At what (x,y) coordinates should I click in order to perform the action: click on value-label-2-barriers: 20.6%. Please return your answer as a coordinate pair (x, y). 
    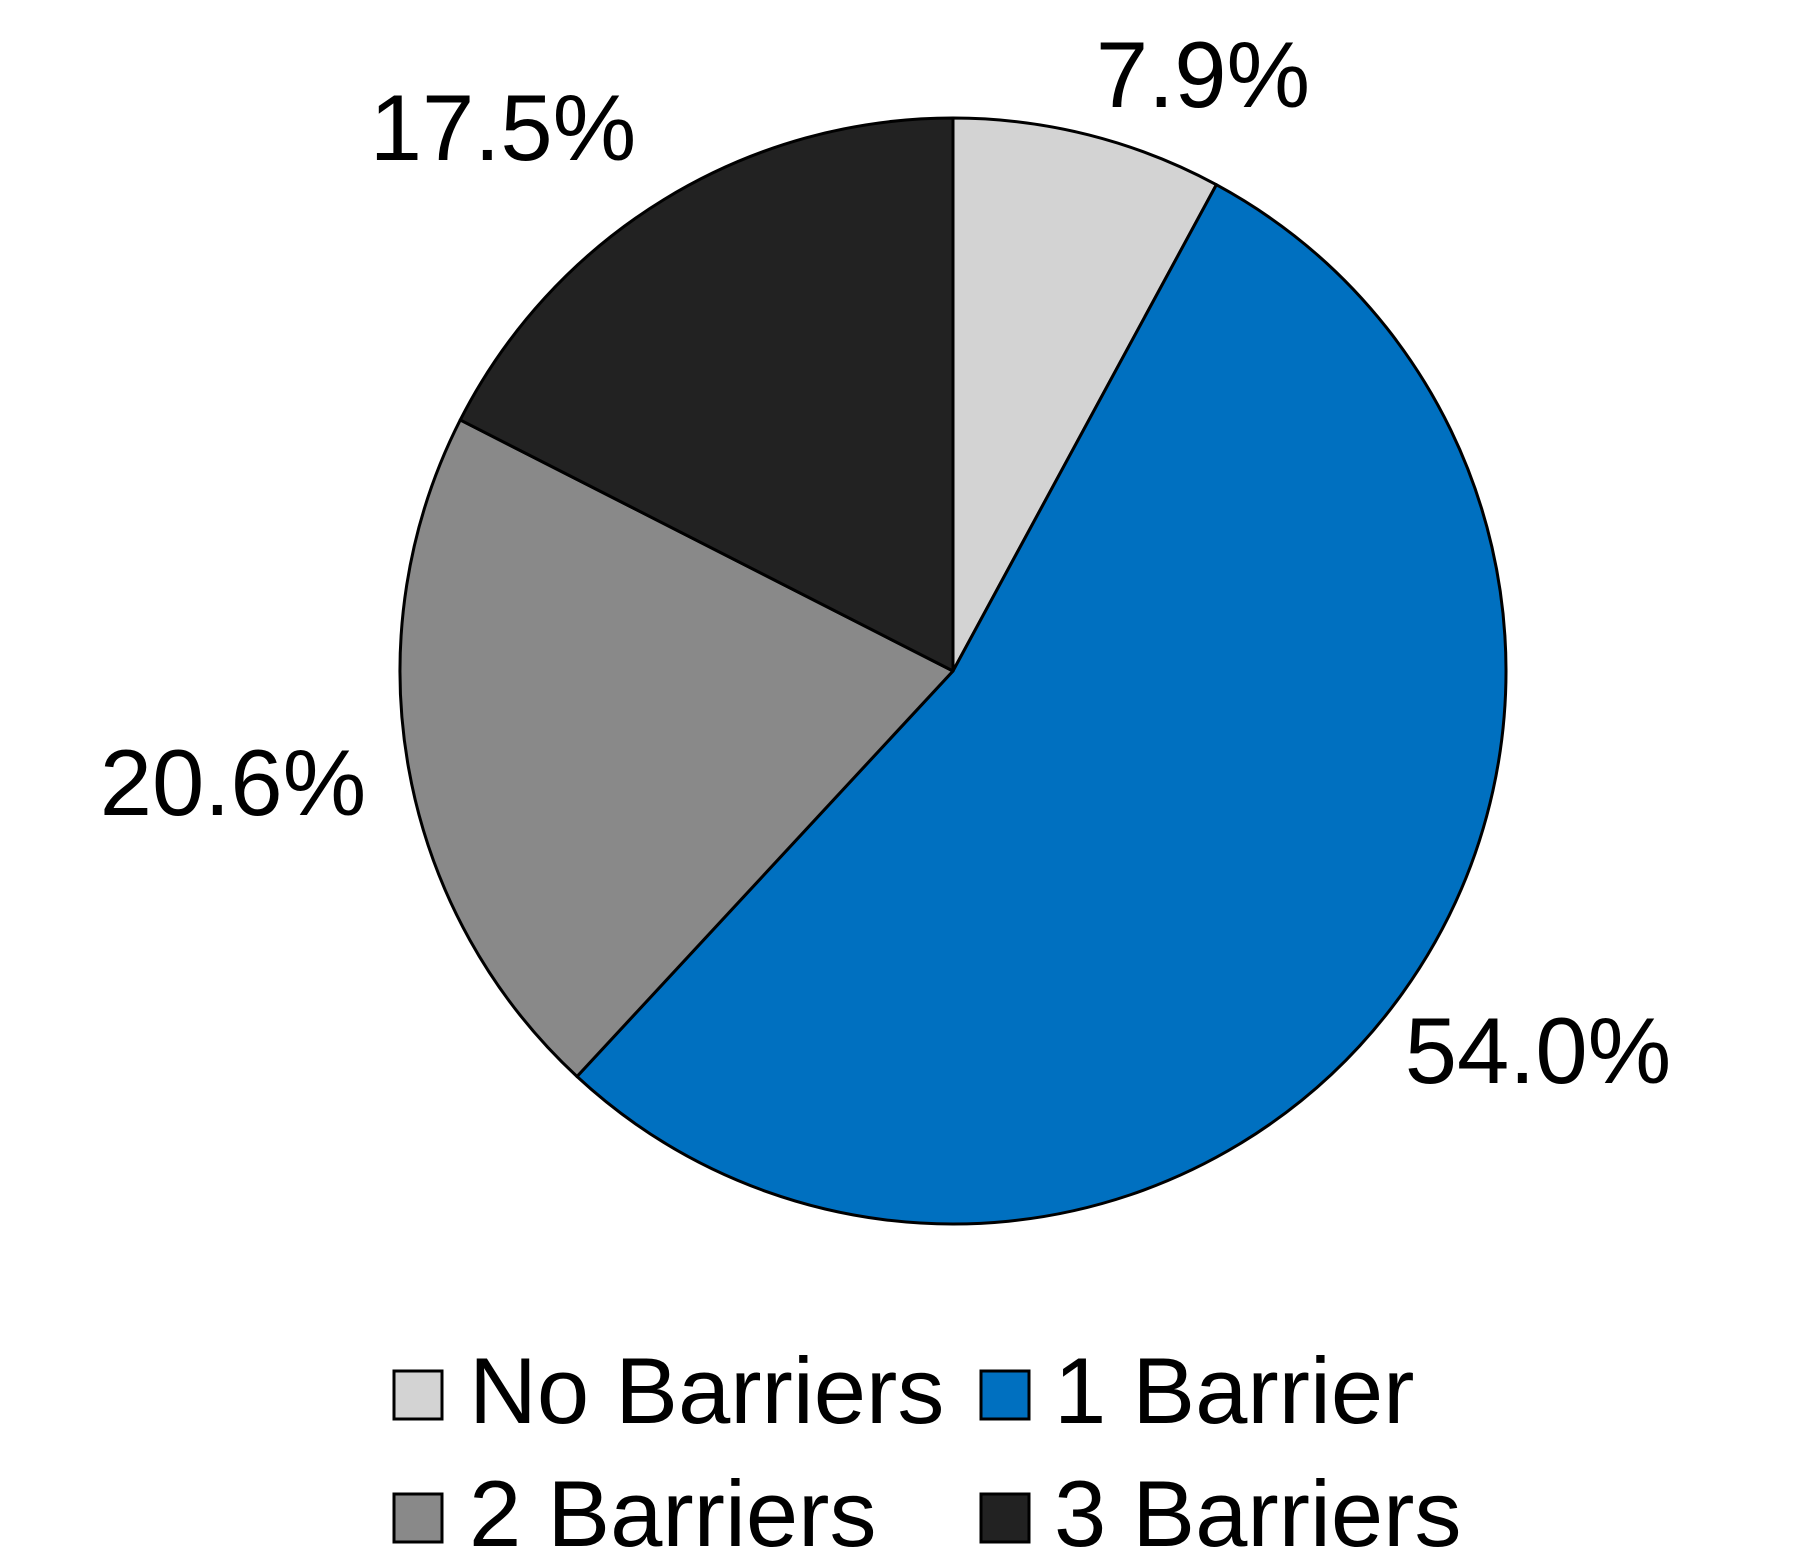
    Looking at the image, I should click on (233, 782).